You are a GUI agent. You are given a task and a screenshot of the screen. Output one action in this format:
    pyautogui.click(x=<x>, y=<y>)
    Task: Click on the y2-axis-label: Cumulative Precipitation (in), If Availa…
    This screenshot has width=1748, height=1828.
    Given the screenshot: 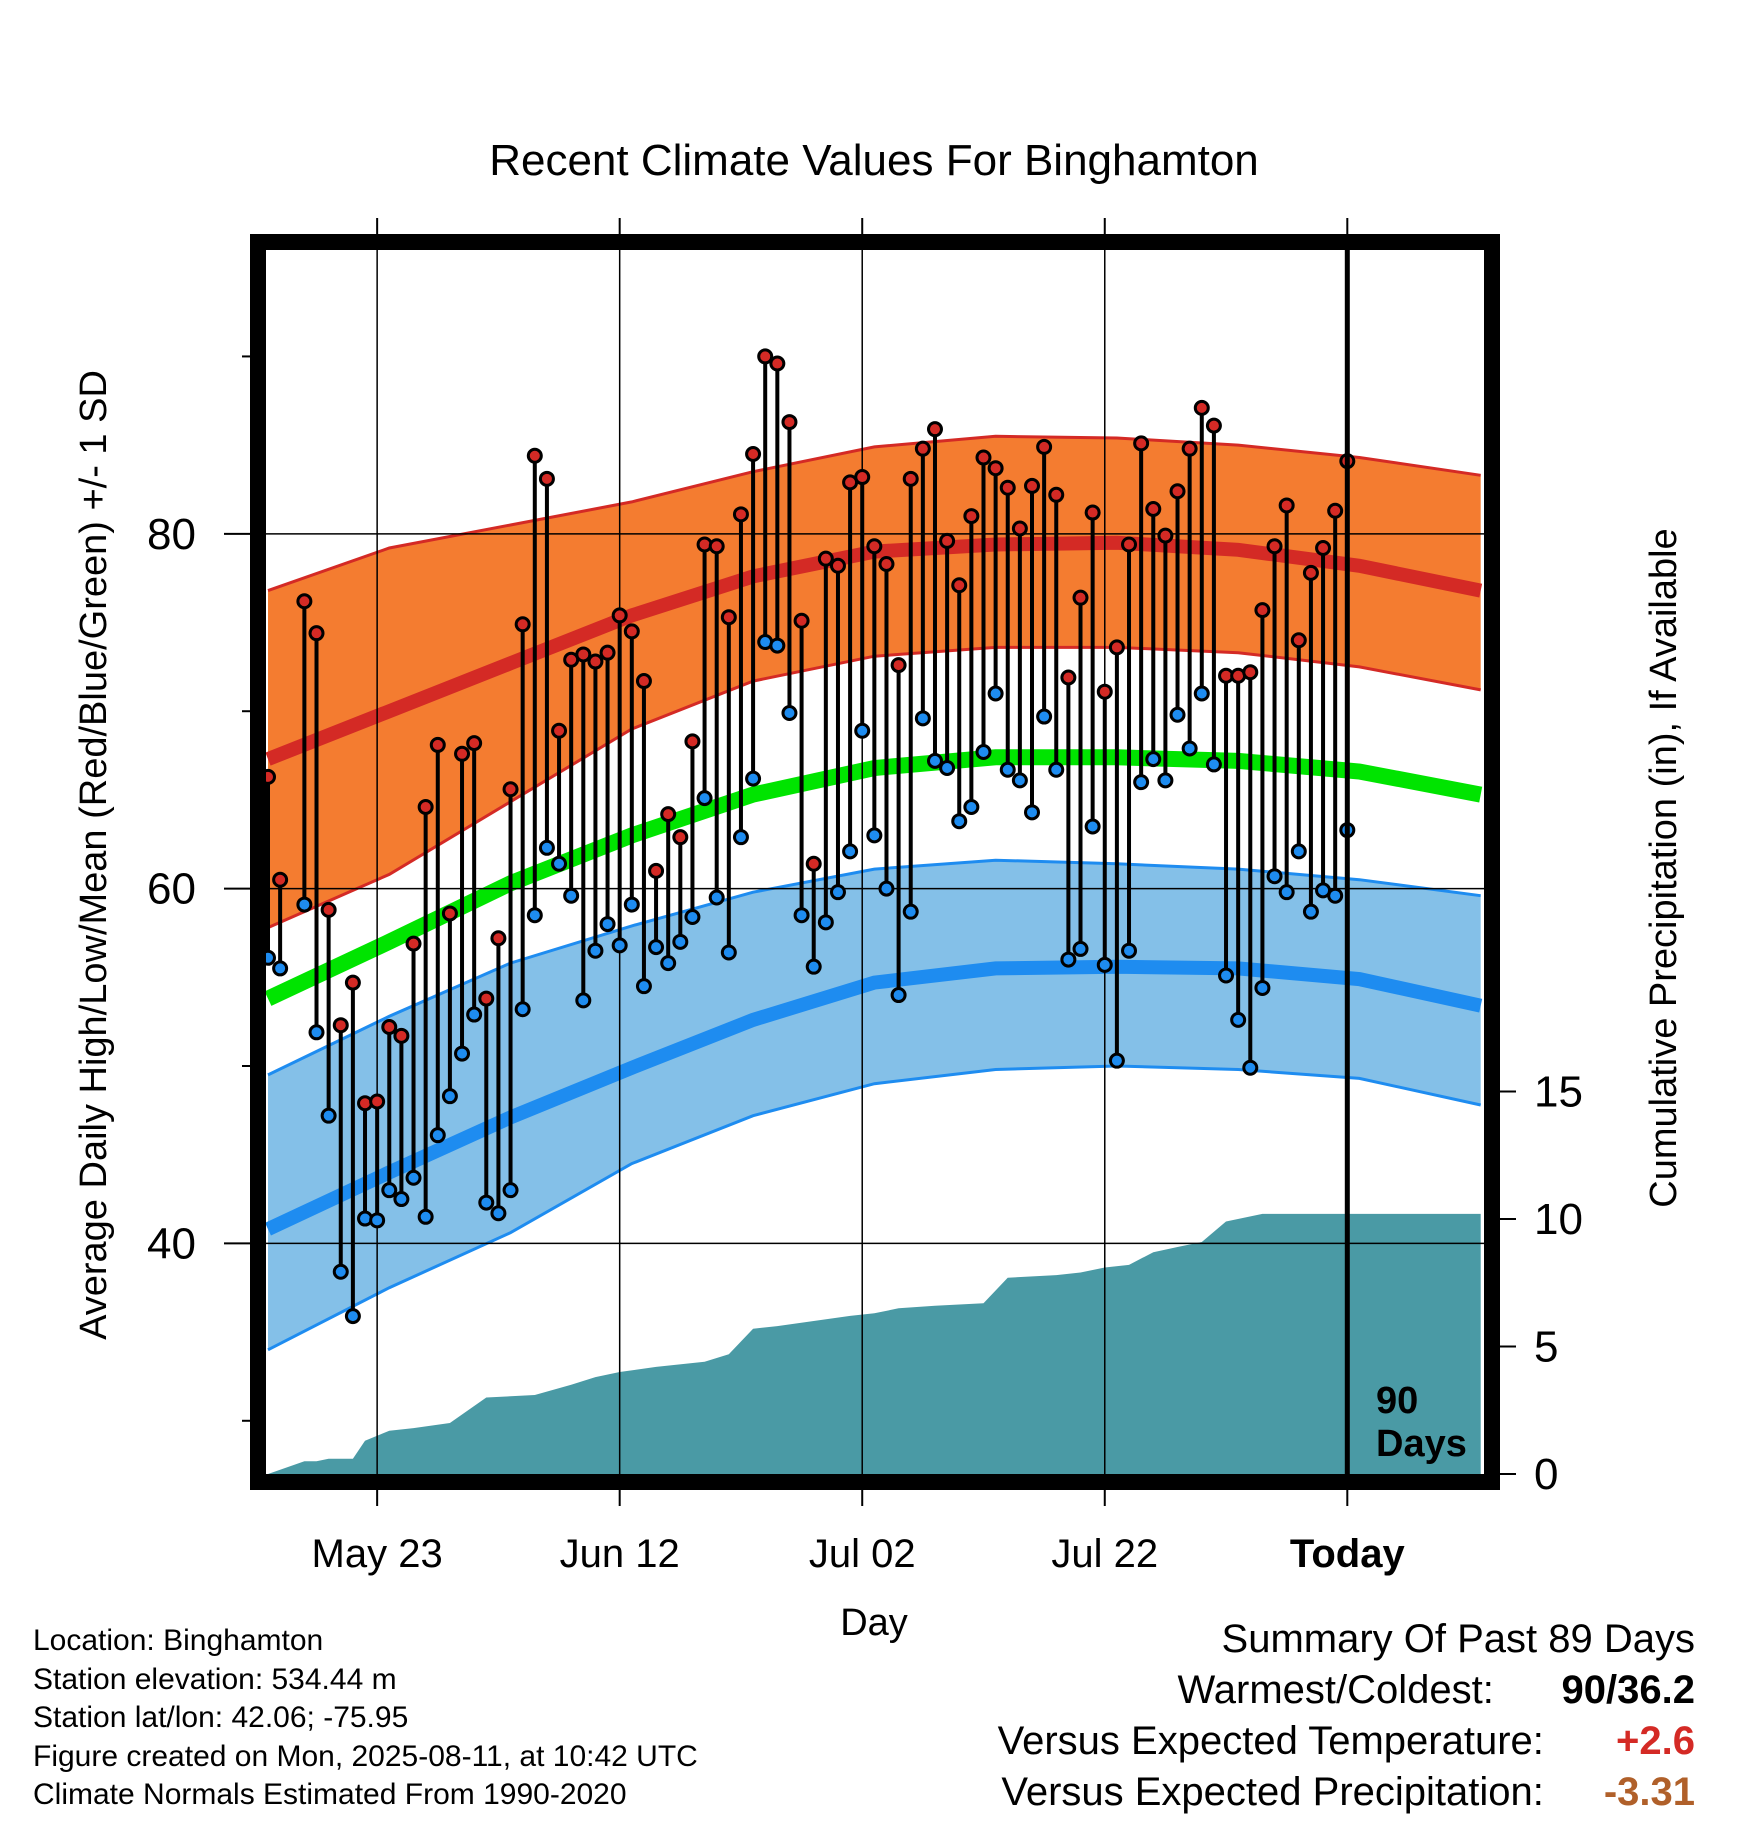 What is the action you would take?
    pyautogui.click(x=1664, y=867)
    